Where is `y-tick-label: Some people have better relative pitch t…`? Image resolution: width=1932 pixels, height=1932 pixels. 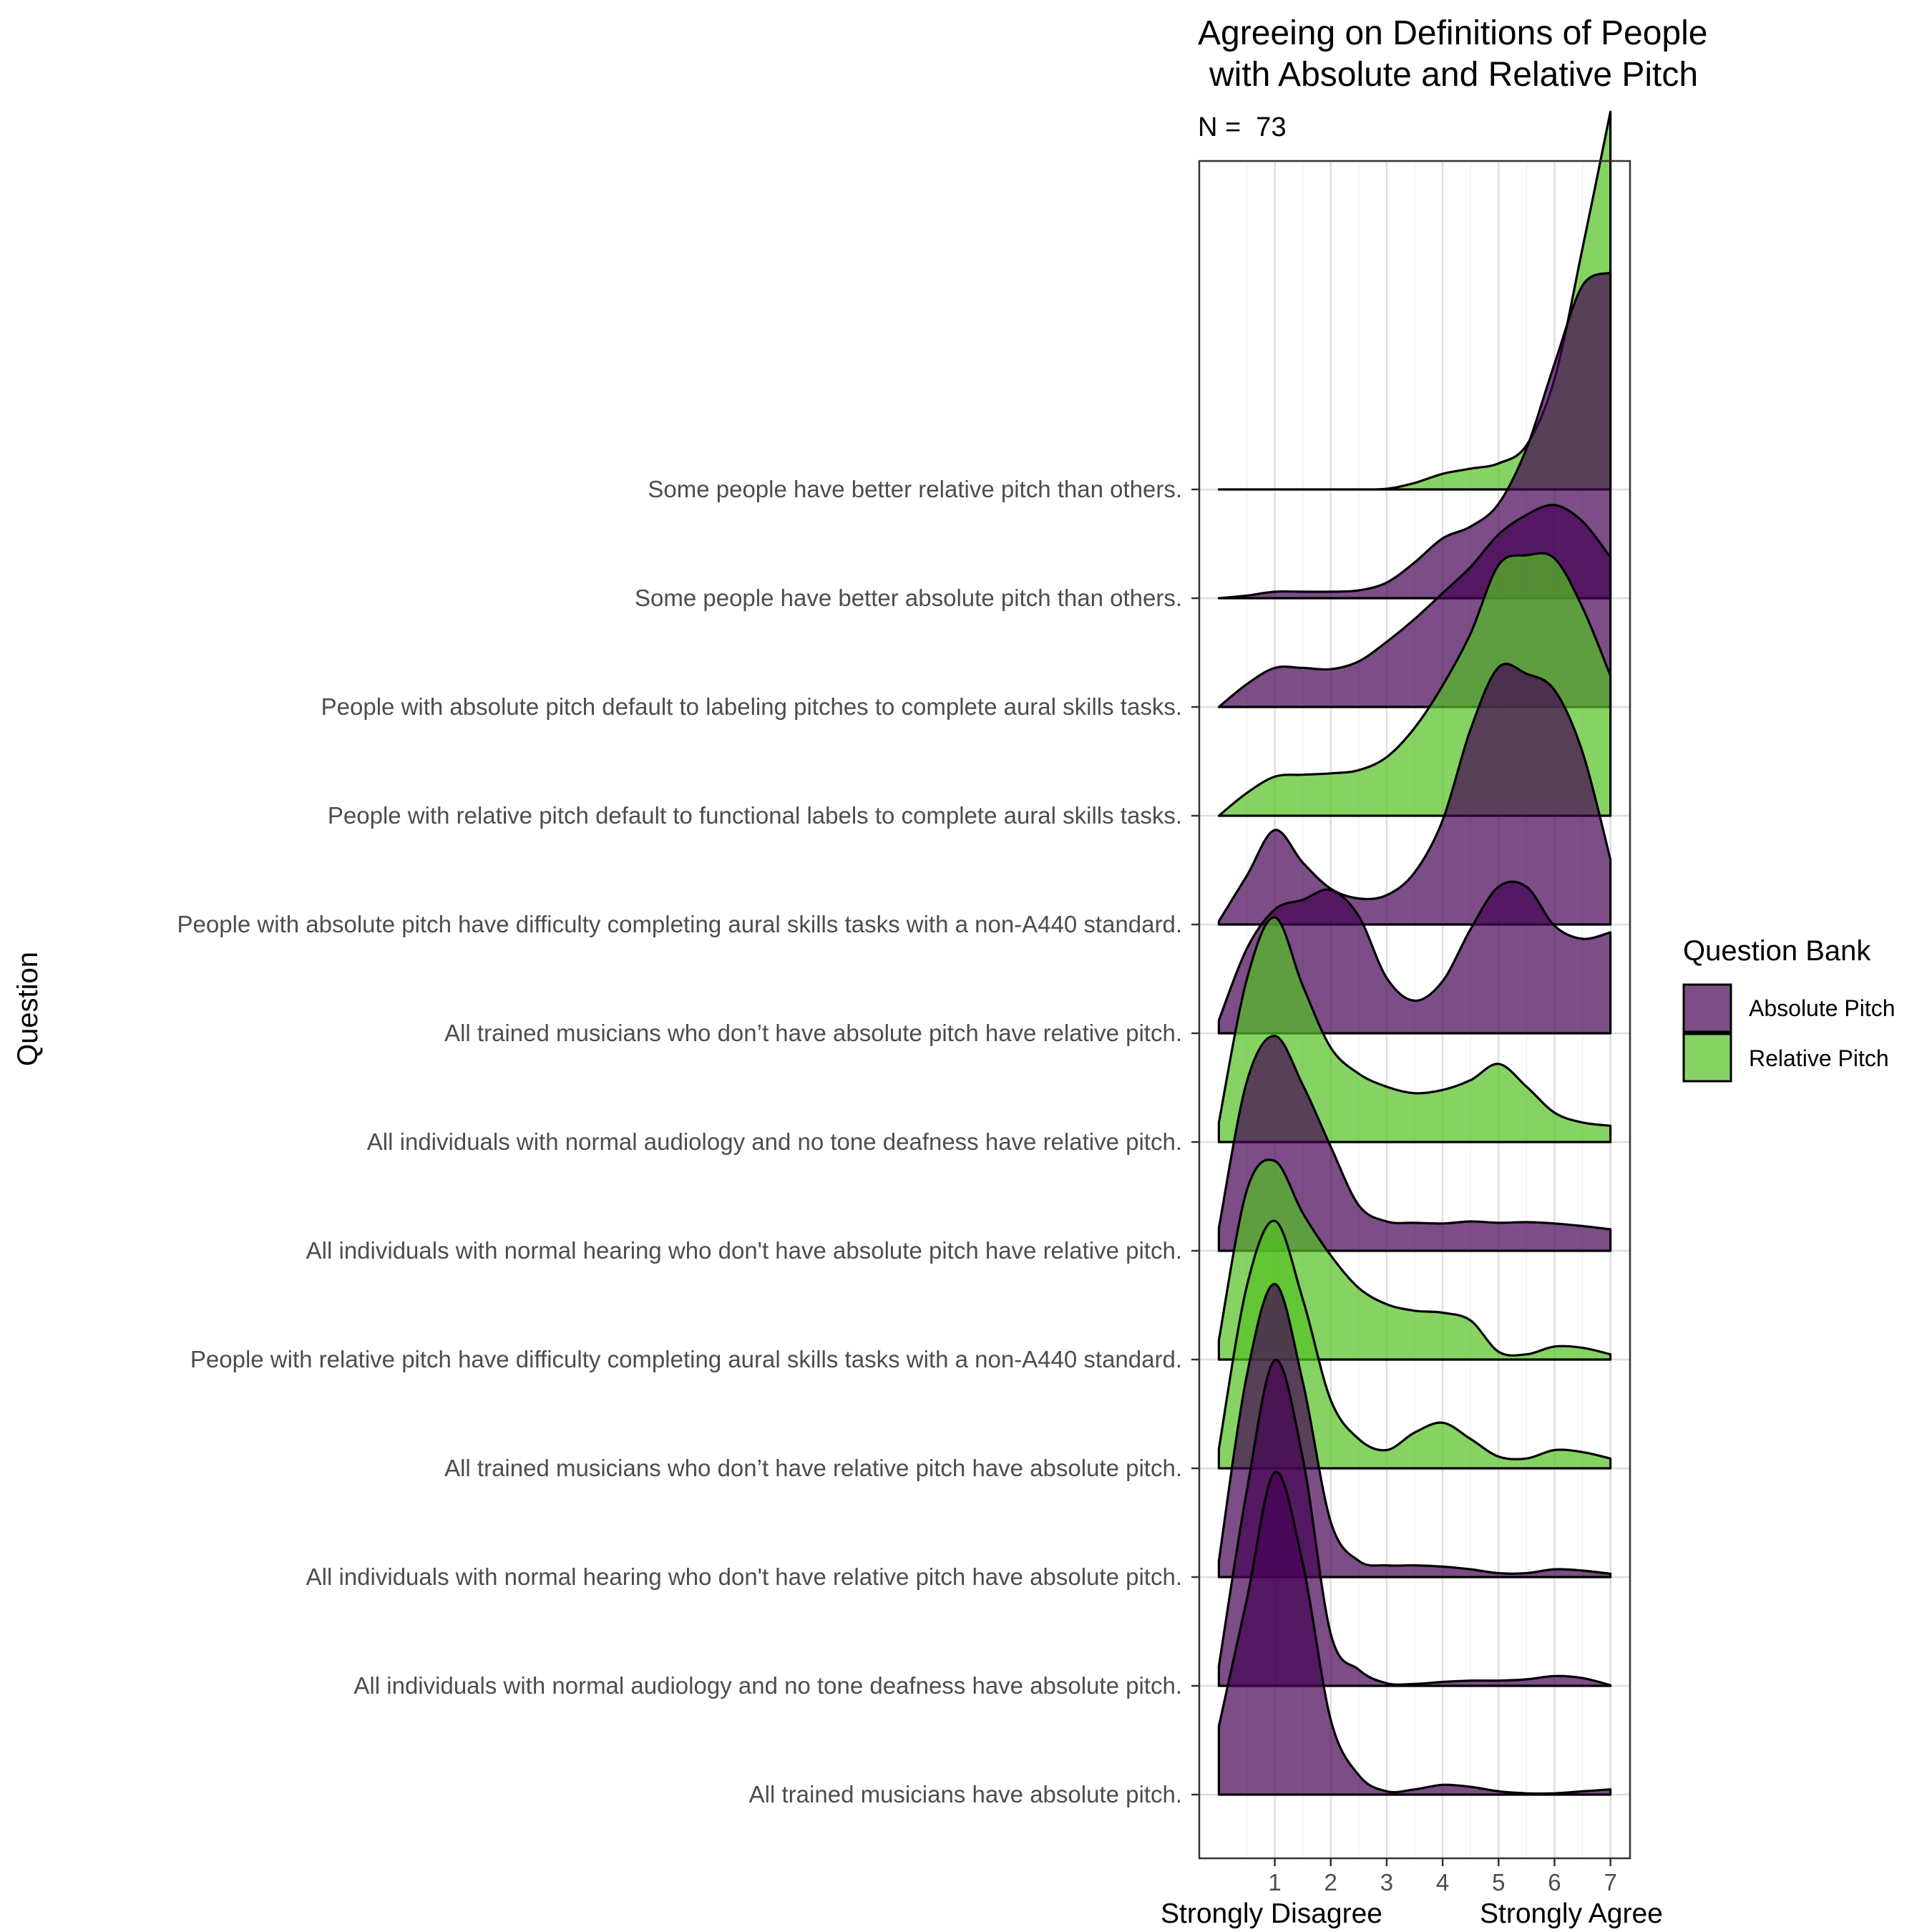 y-tick-label: Some people have better relative pitch t… is located at coordinates (915, 489).